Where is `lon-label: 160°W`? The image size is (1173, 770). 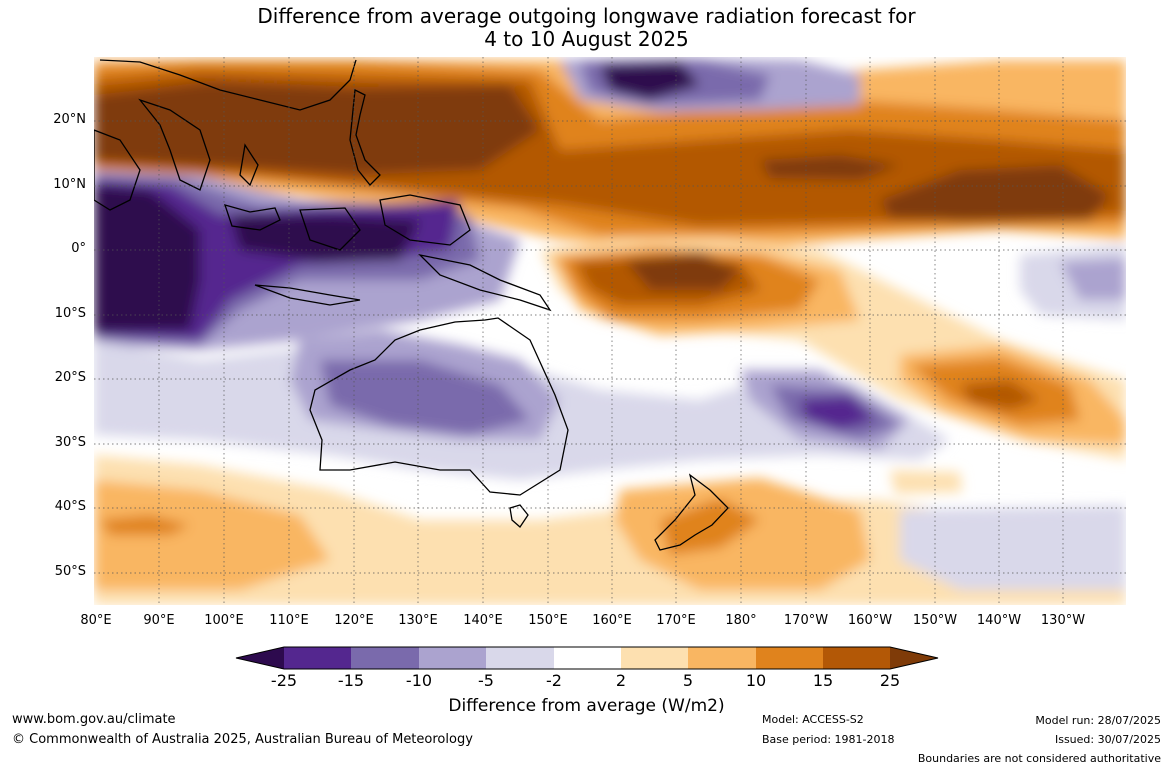 lon-label: 160°W is located at coordinates (870, 620).